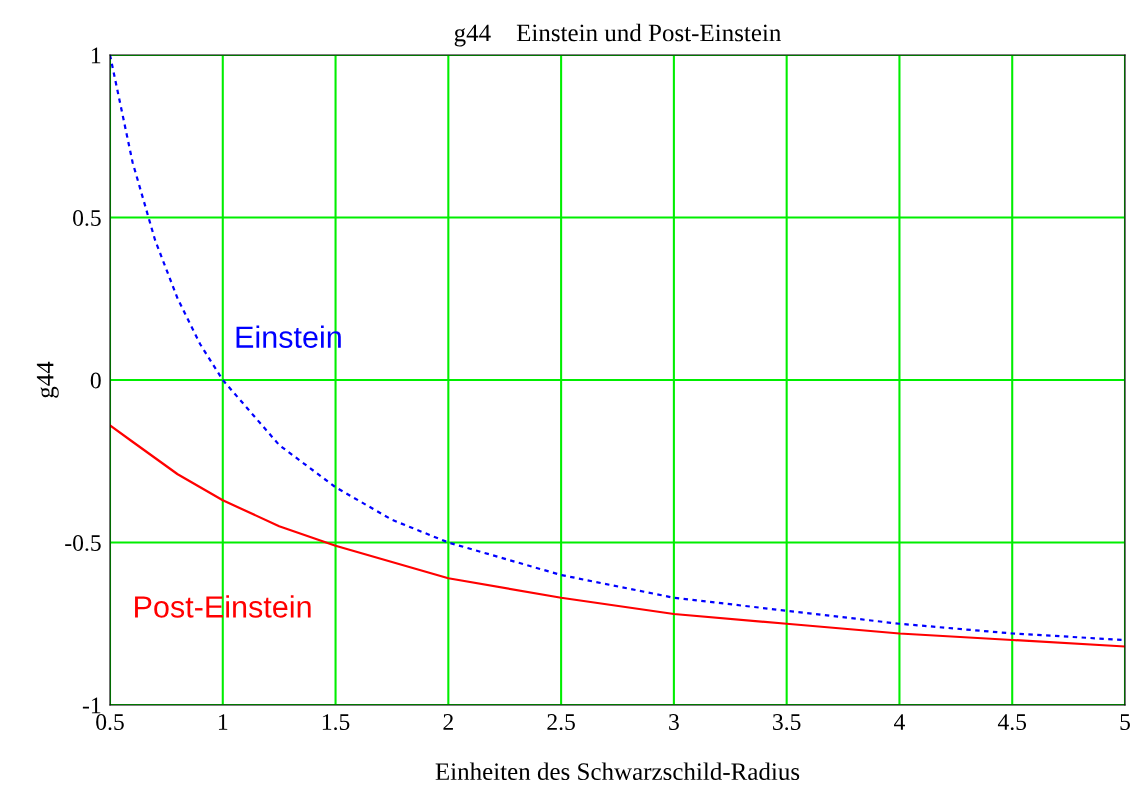  Describe the element at coordinates (561, 722) in the screenshot. I see `x-tick-label: 2.5` at that location.